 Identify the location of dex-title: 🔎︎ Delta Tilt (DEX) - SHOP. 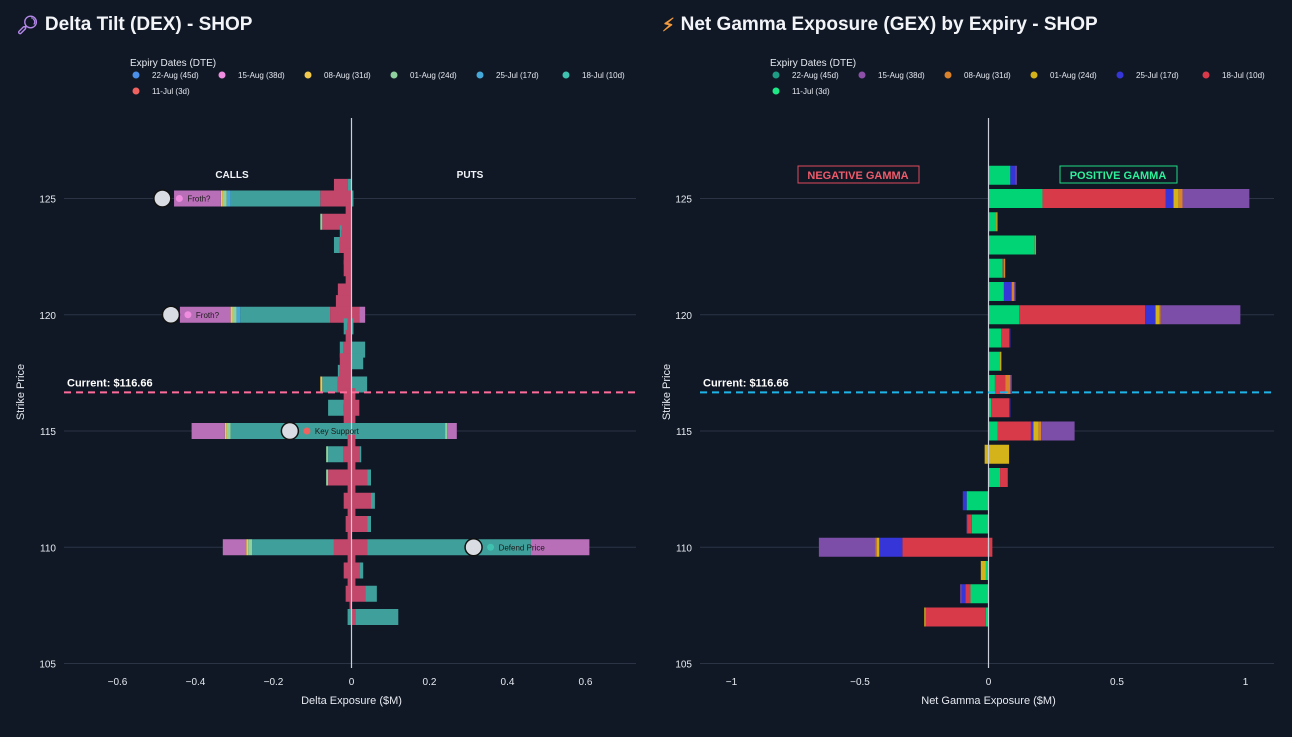
(134, 25).